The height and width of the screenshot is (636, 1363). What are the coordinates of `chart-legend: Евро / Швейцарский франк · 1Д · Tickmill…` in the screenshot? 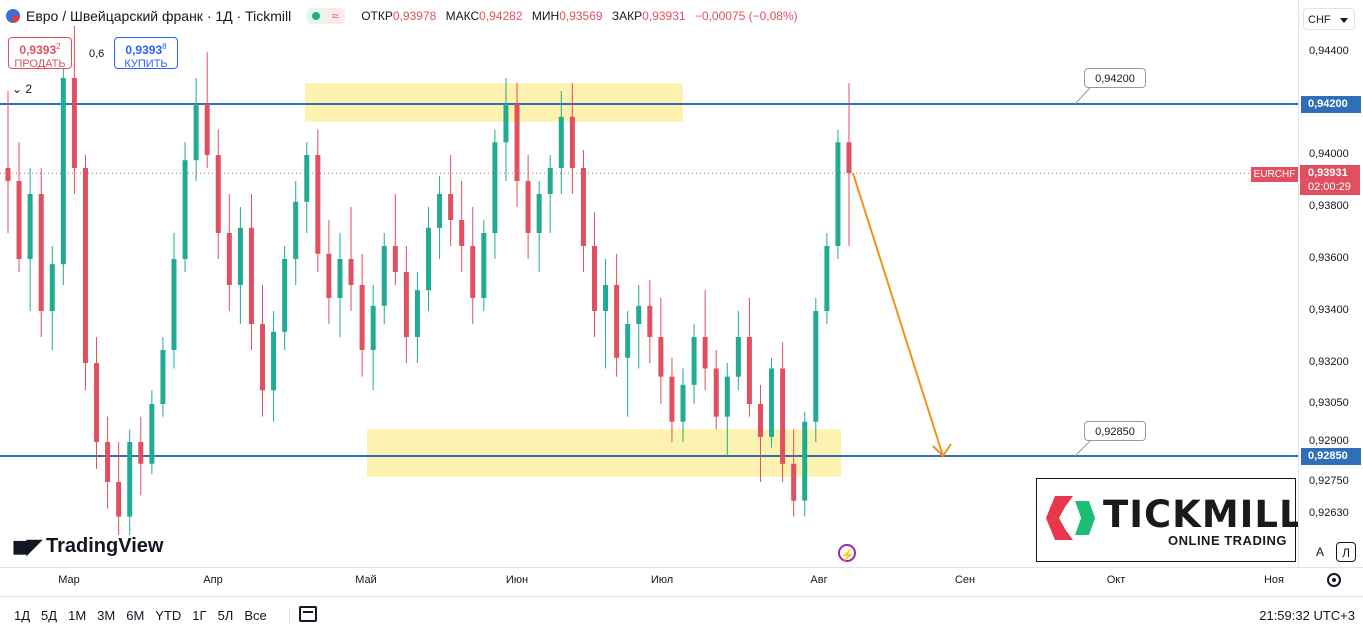 It's located at (405, 16).